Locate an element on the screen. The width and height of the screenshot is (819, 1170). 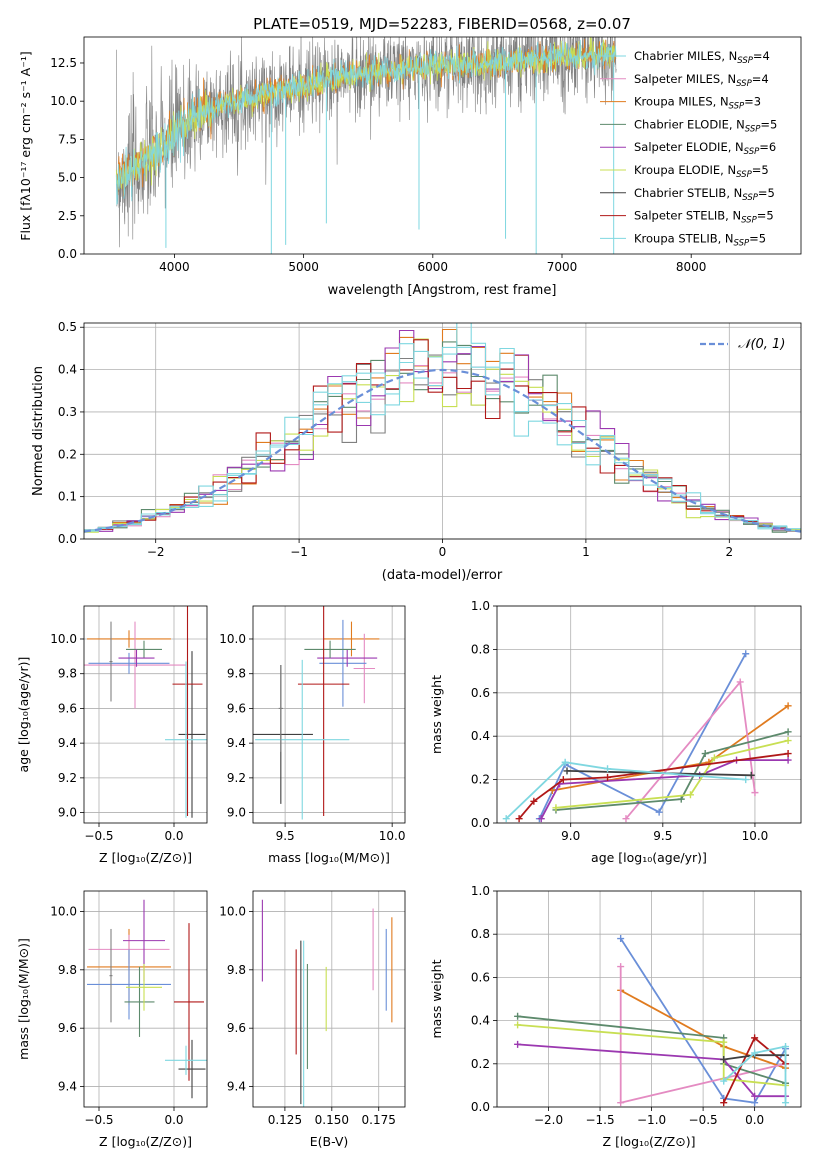
p3-xtick-label: 0.0 is located at coordinates (173, 836).